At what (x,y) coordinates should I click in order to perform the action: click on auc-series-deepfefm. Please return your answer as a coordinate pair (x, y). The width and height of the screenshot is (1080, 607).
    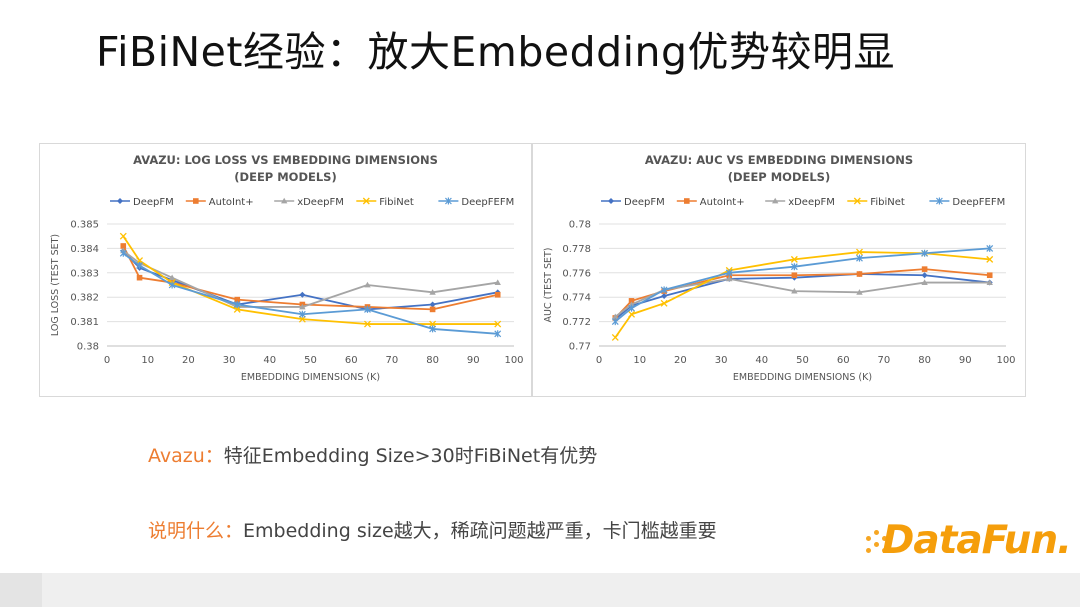
    Looking at the image, I should click on (802, 285).